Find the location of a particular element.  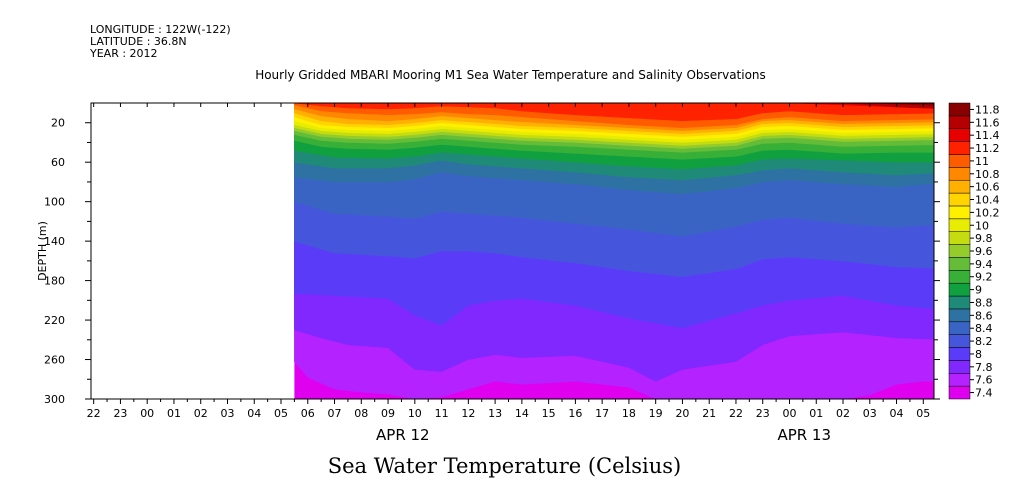

colorbar-label: 8.6 is located at coordinates (984, 315).